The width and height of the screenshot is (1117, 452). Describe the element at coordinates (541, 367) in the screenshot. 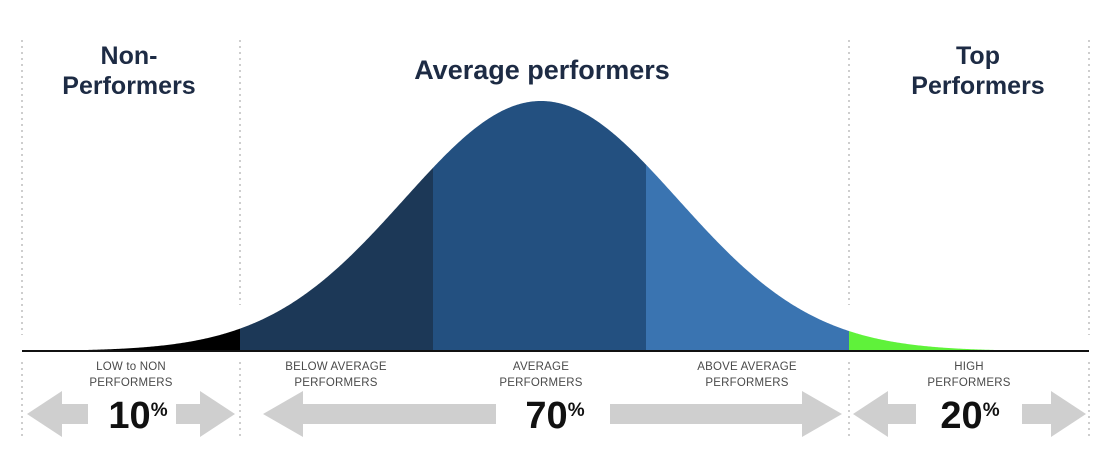

I see `label-average-line1: AVERAGE` at that location.